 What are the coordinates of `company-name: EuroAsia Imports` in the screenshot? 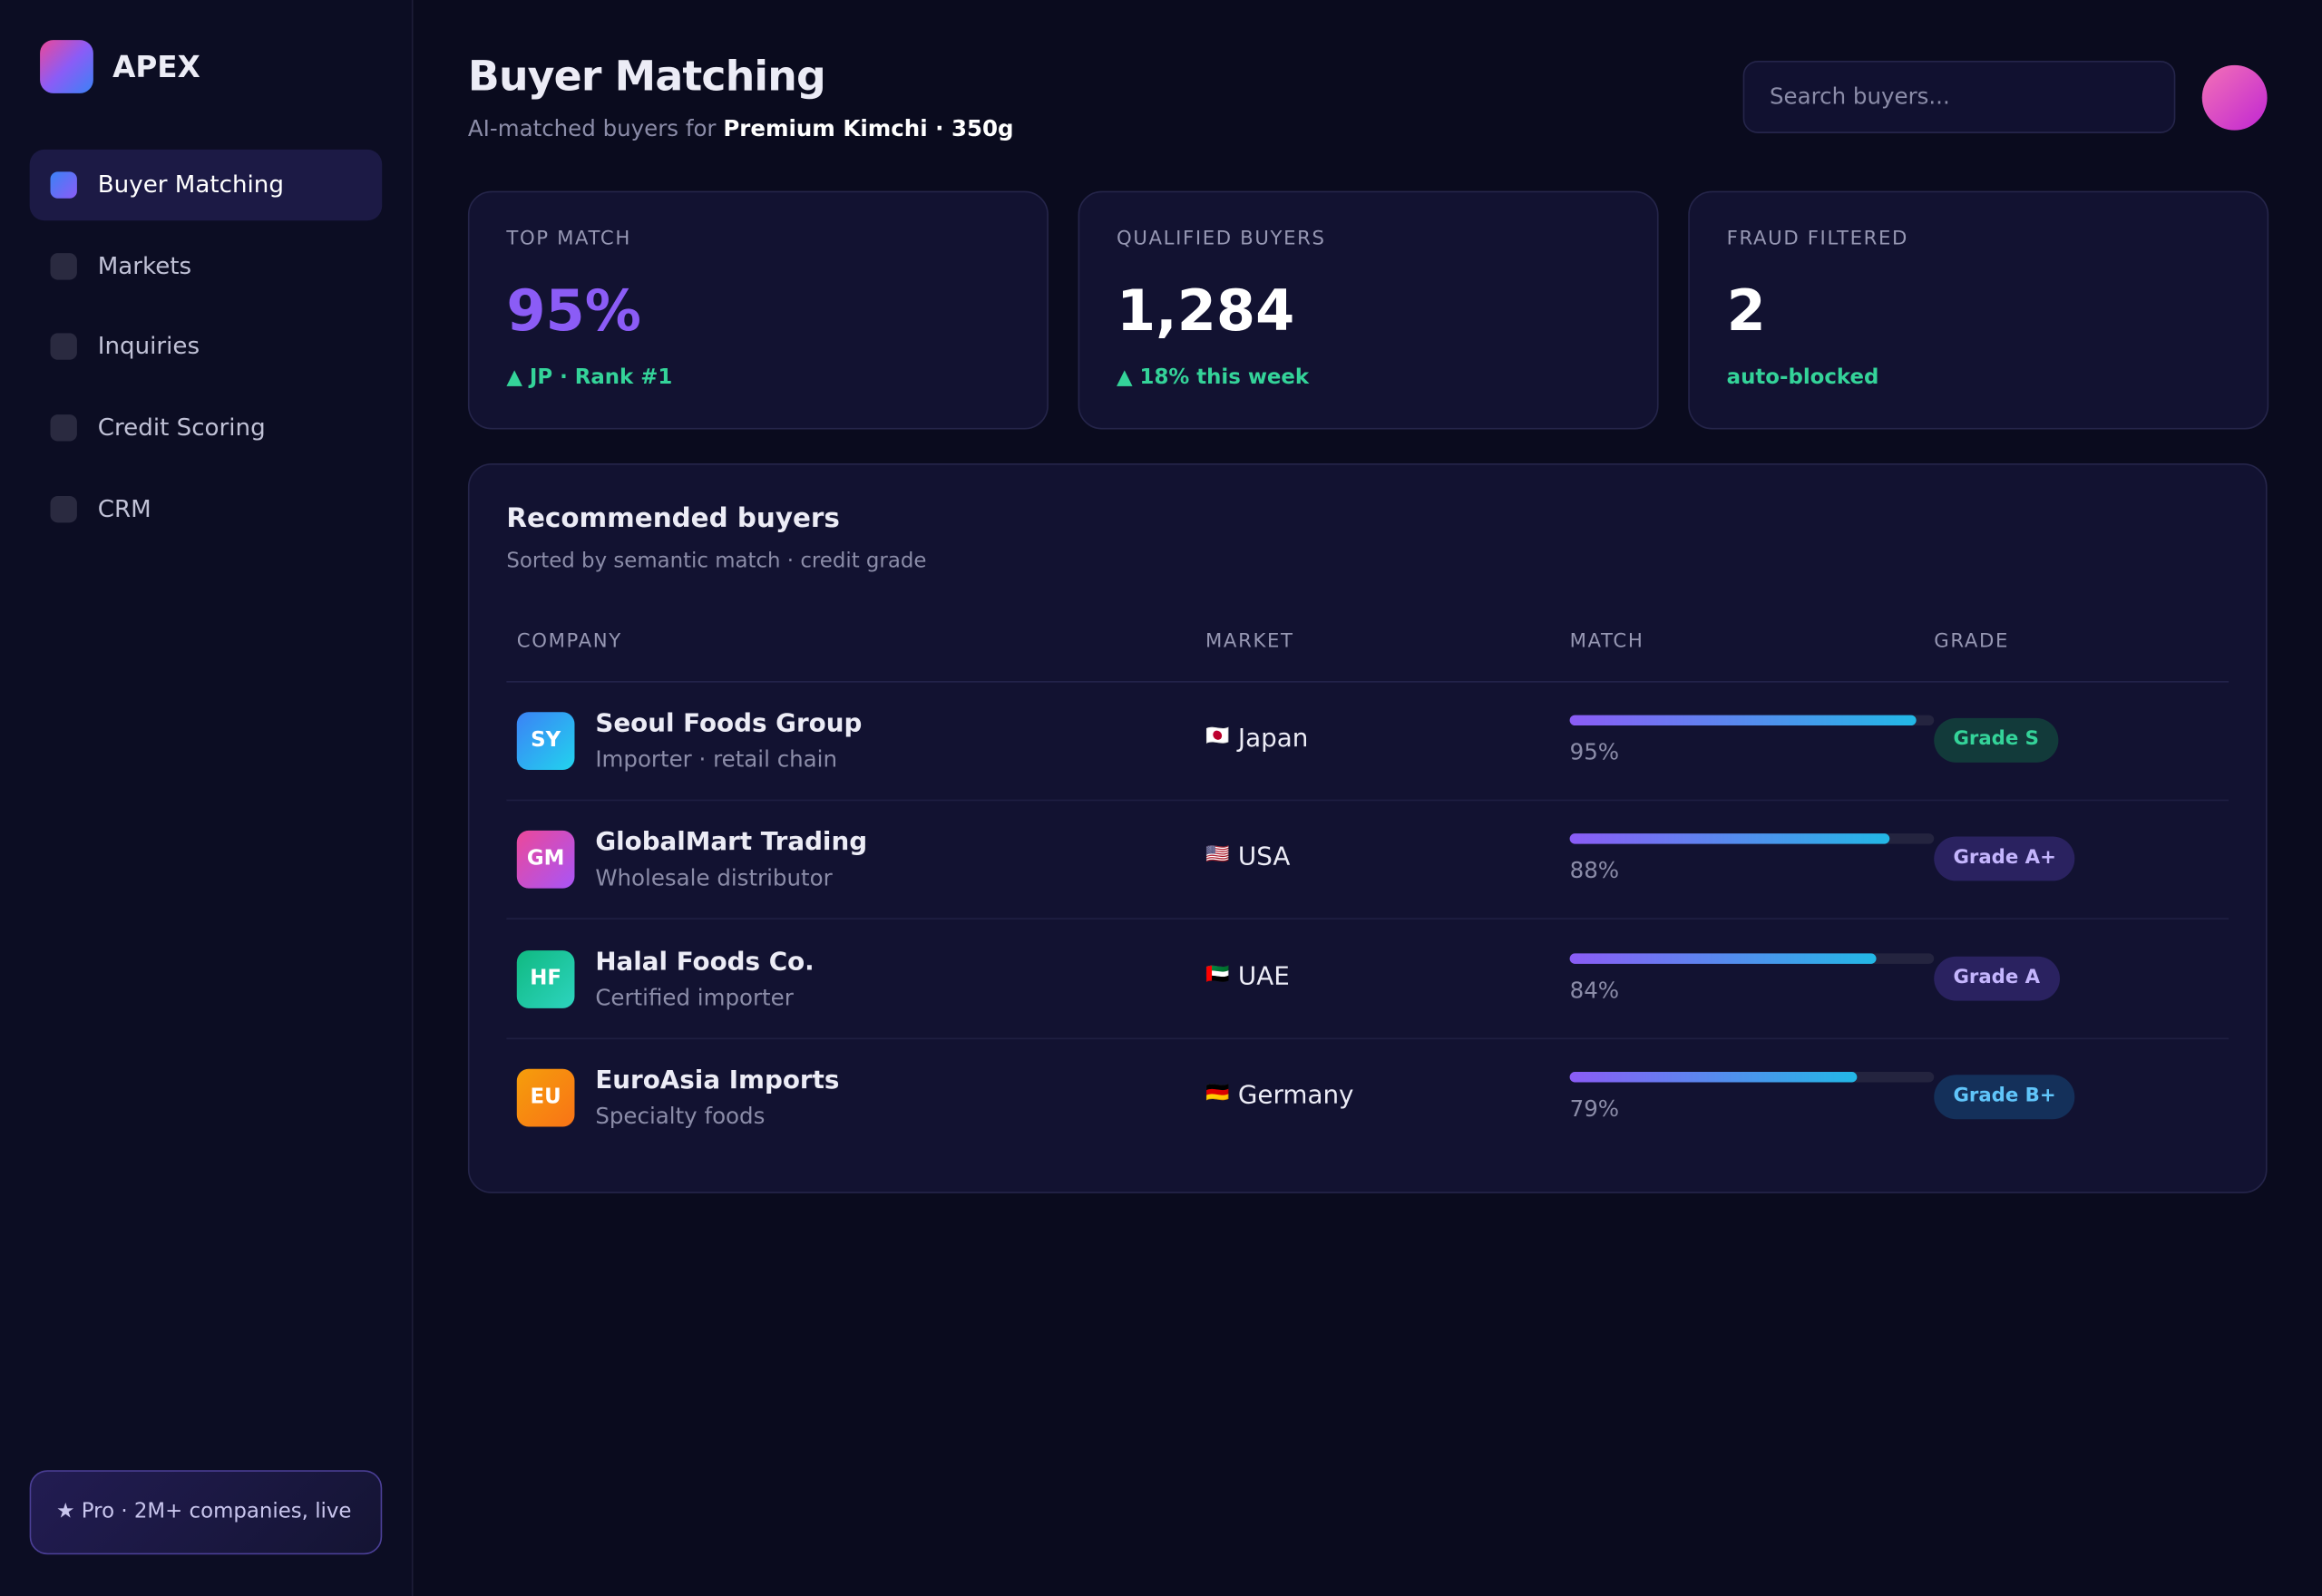 It's located at (717, 1080).